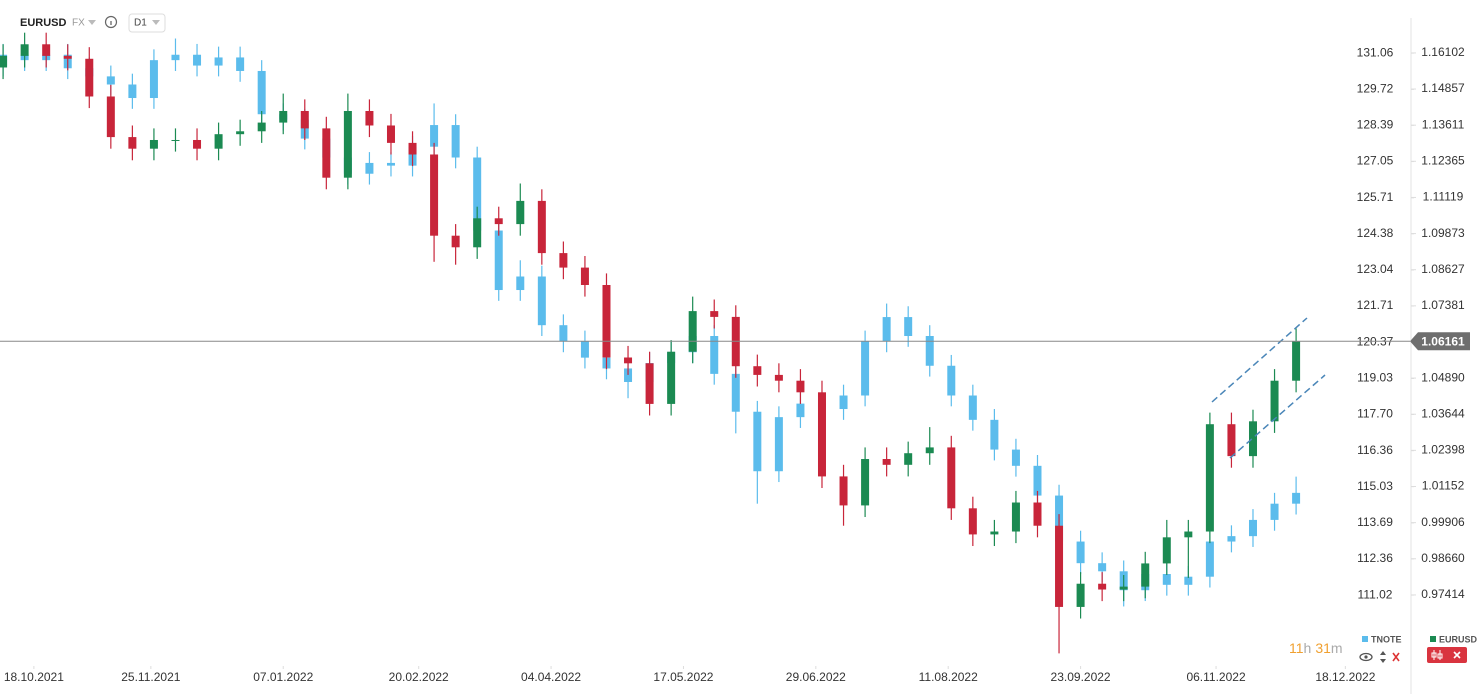  What do you see at coordinates (1296, 648) in the screenshot?
I see `timer-hours: 11` at bounding box center [1296, 648].